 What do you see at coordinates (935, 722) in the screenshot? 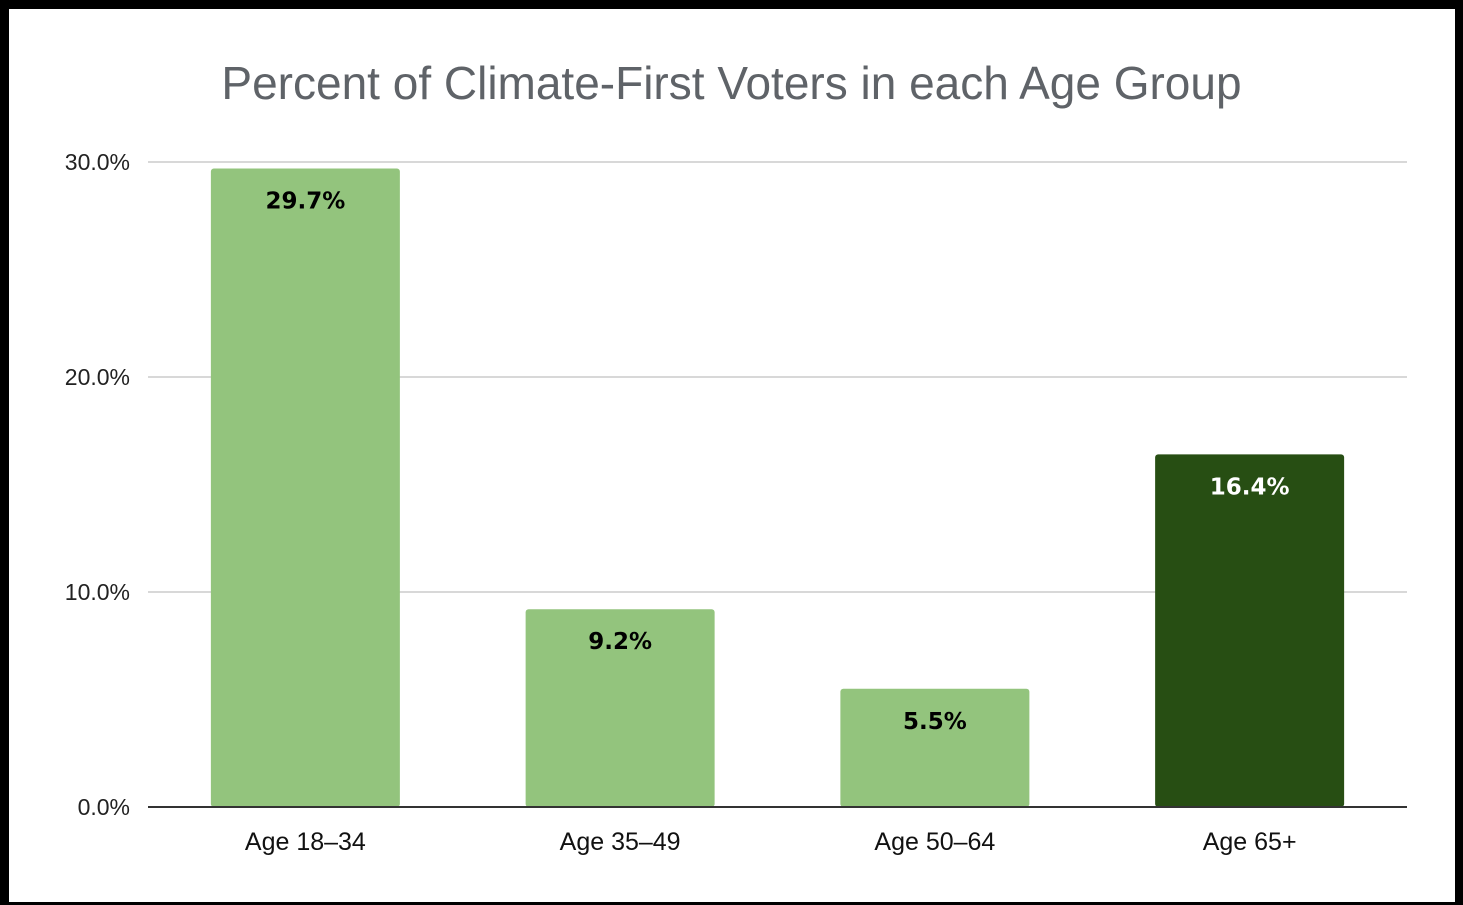
I see `data-label: 5.5%` at bounding box center [935, 722].